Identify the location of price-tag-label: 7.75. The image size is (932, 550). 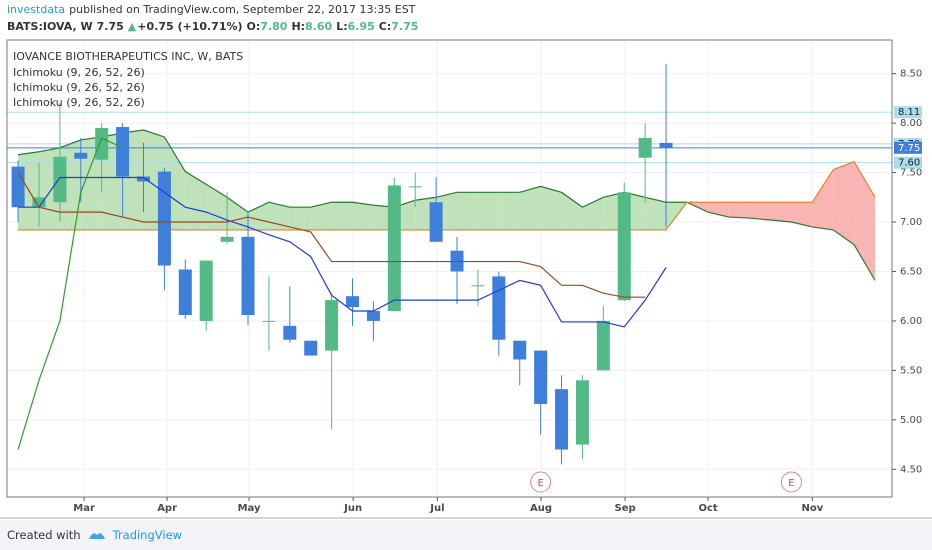
(909, 148).